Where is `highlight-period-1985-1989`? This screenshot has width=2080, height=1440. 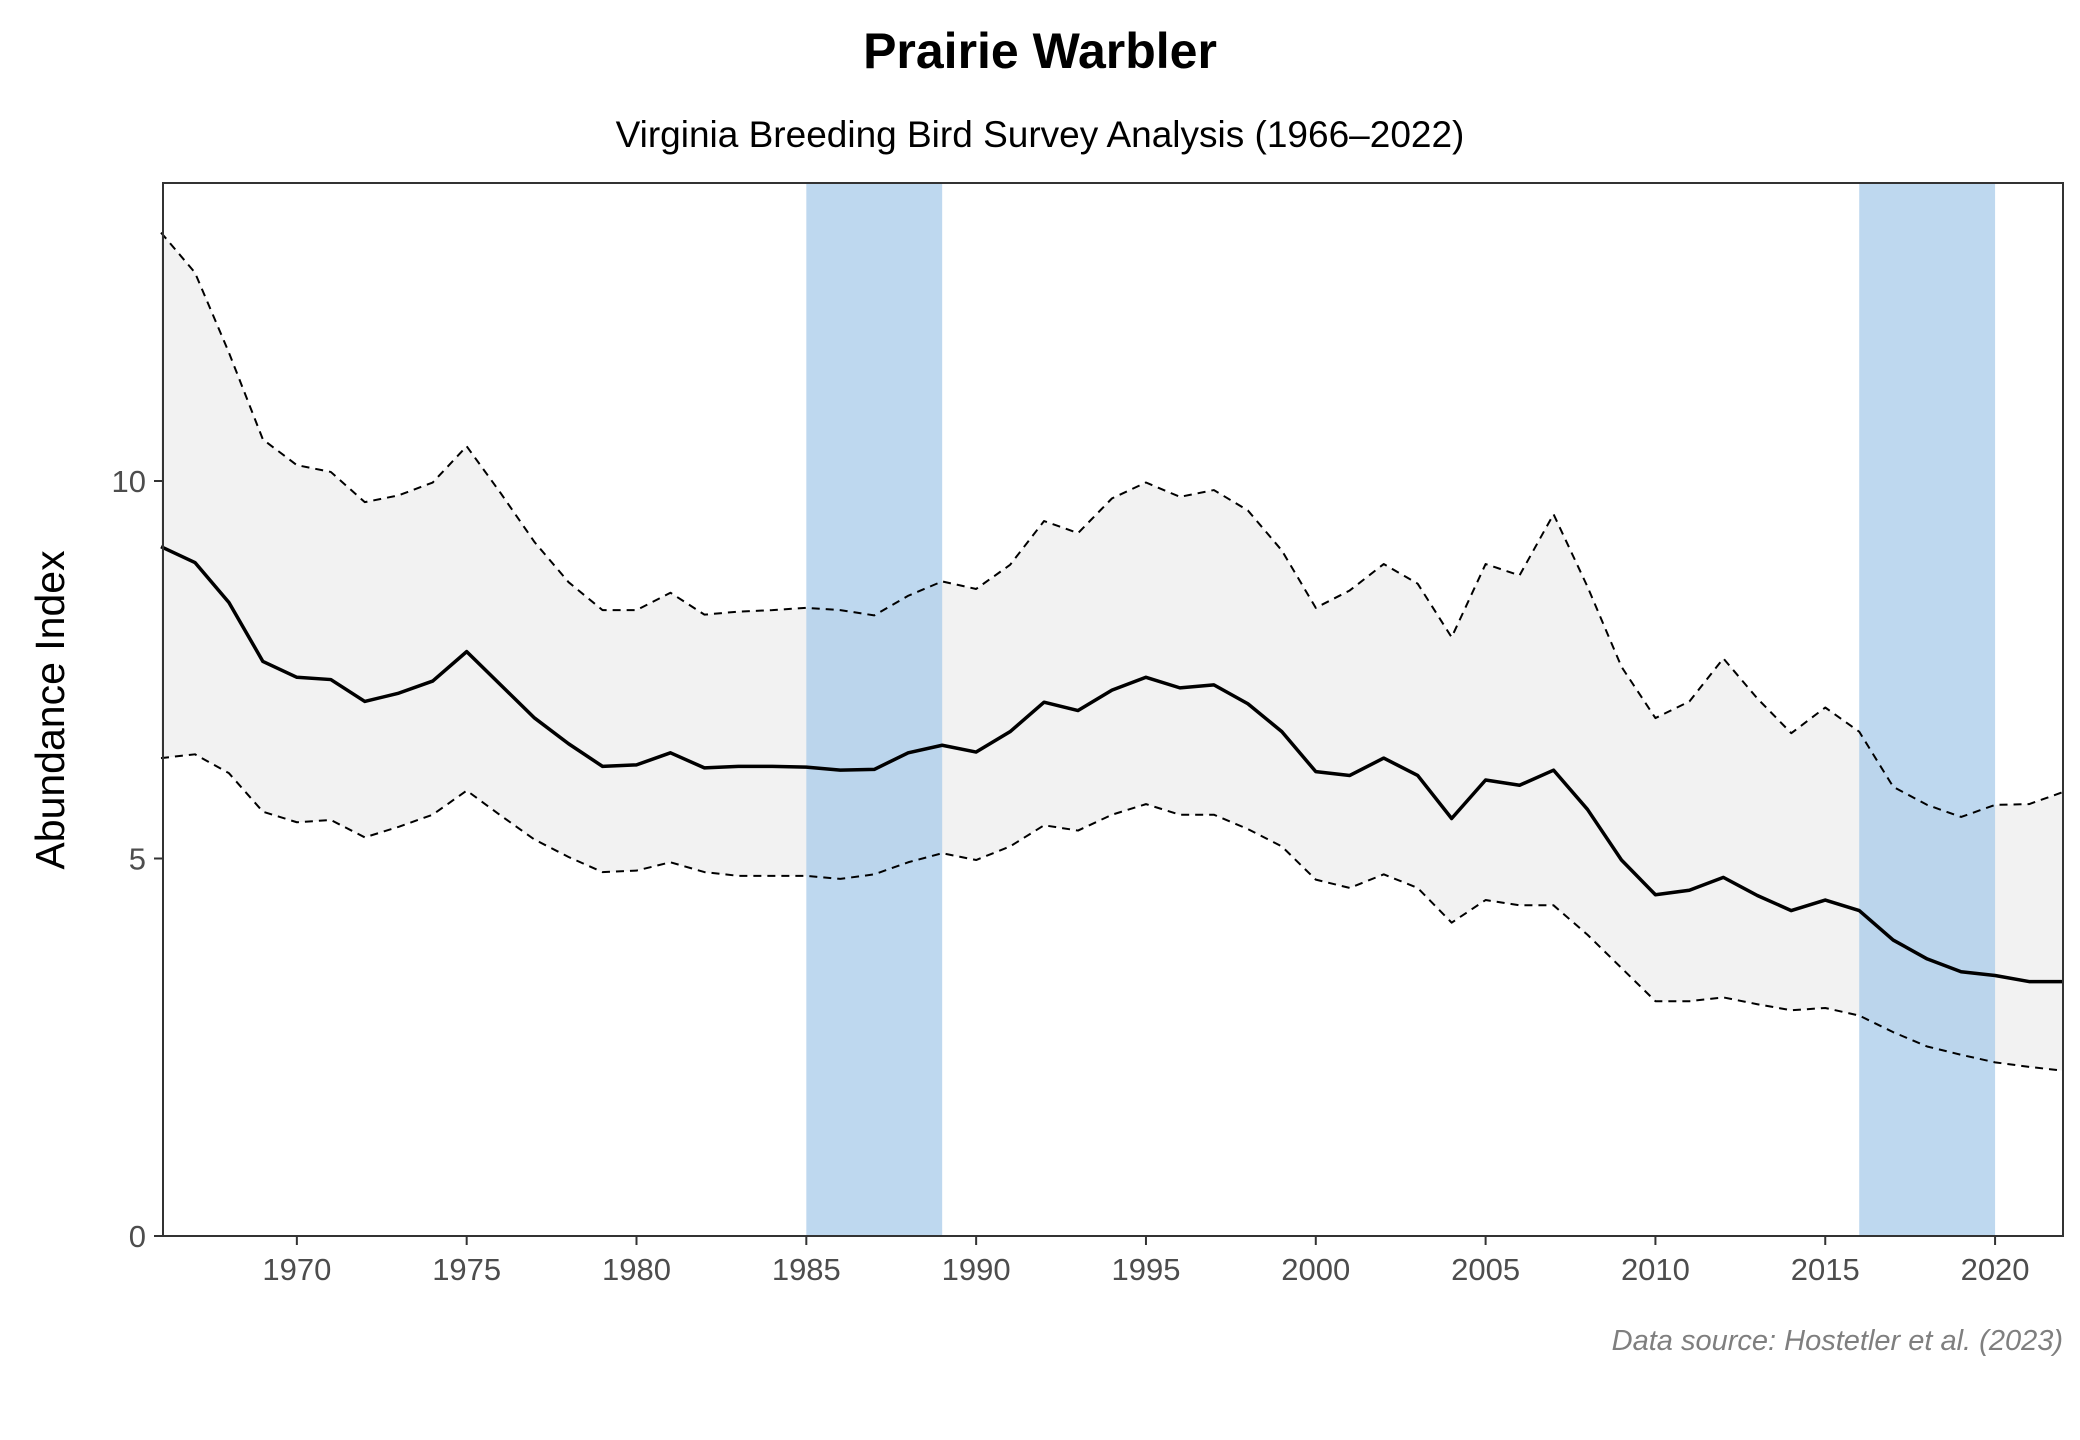
highlight-period-1985-1989 is located at coordinates (874, 709).